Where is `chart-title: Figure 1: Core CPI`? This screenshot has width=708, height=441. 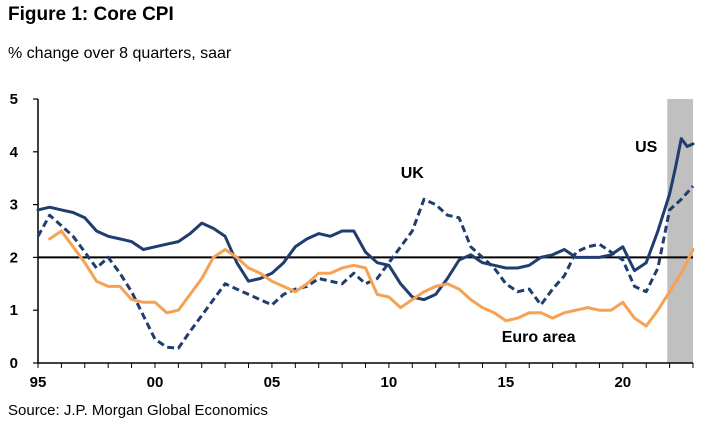
chart-title: Figure 1: Core CPI is located at coordinates (91, 14).